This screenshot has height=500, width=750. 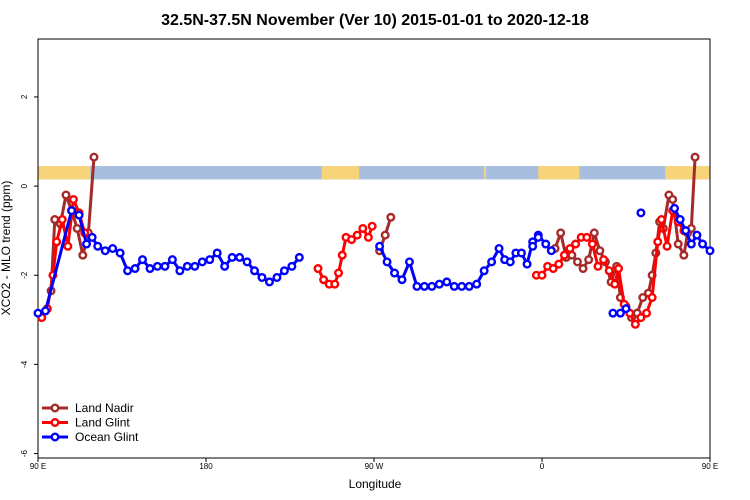 What do you see at coordinates (6, 248) in the screenshot?
I see `y-axis-label: XCO2 - MLO trend (ppm)` at bounding box center [6, 248].